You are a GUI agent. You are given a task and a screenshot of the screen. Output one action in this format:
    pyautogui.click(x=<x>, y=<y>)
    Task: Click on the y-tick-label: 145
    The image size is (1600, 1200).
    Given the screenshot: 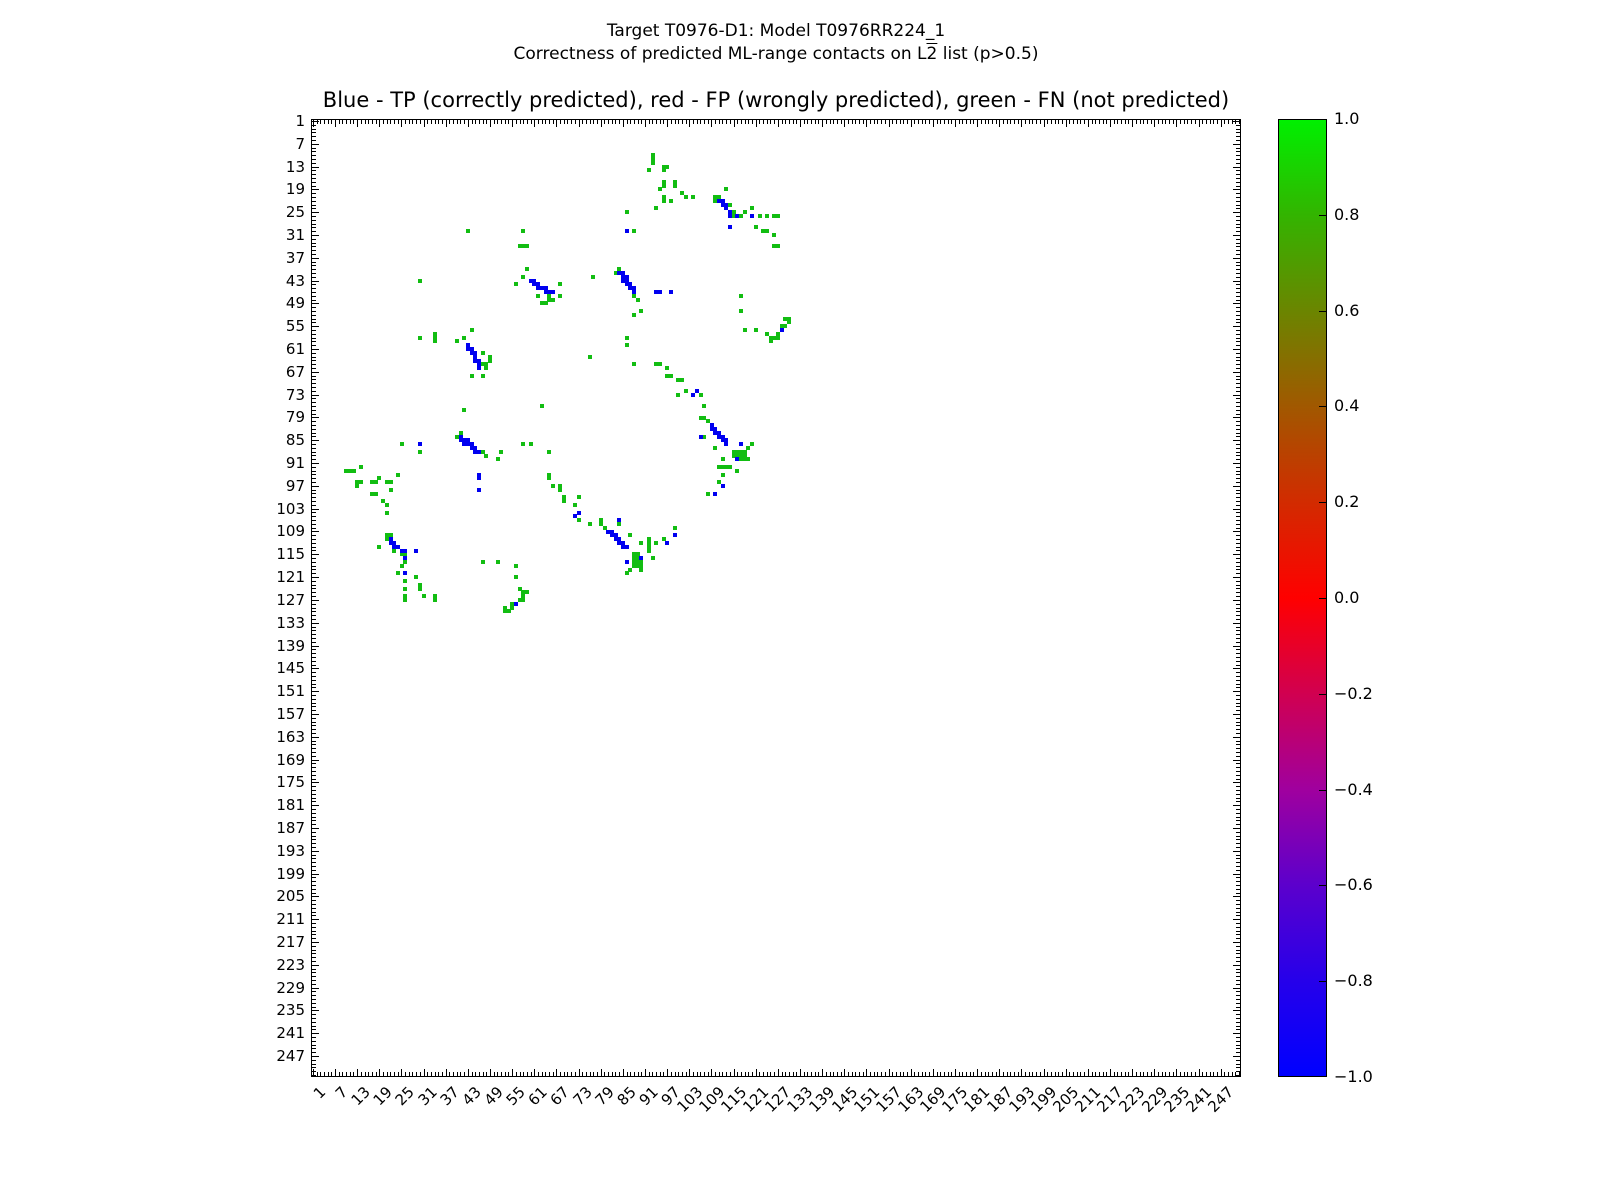 What is the action you would take?
    pyautogui.click(x=290, y=668)
    